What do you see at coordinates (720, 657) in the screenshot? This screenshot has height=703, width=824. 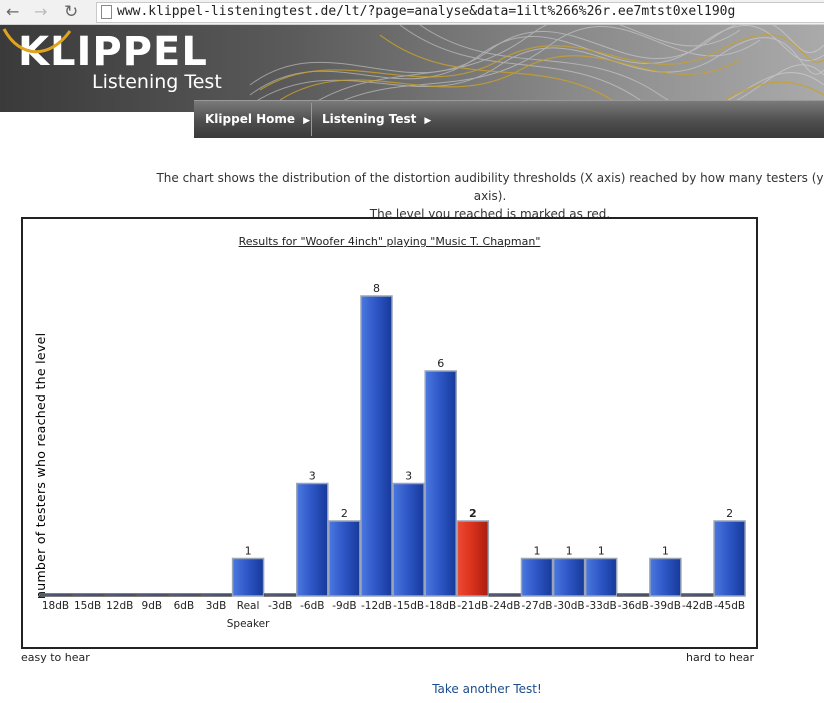 I see `hard-to-hear-label: hard to hear` at bounding box center [720, 657].